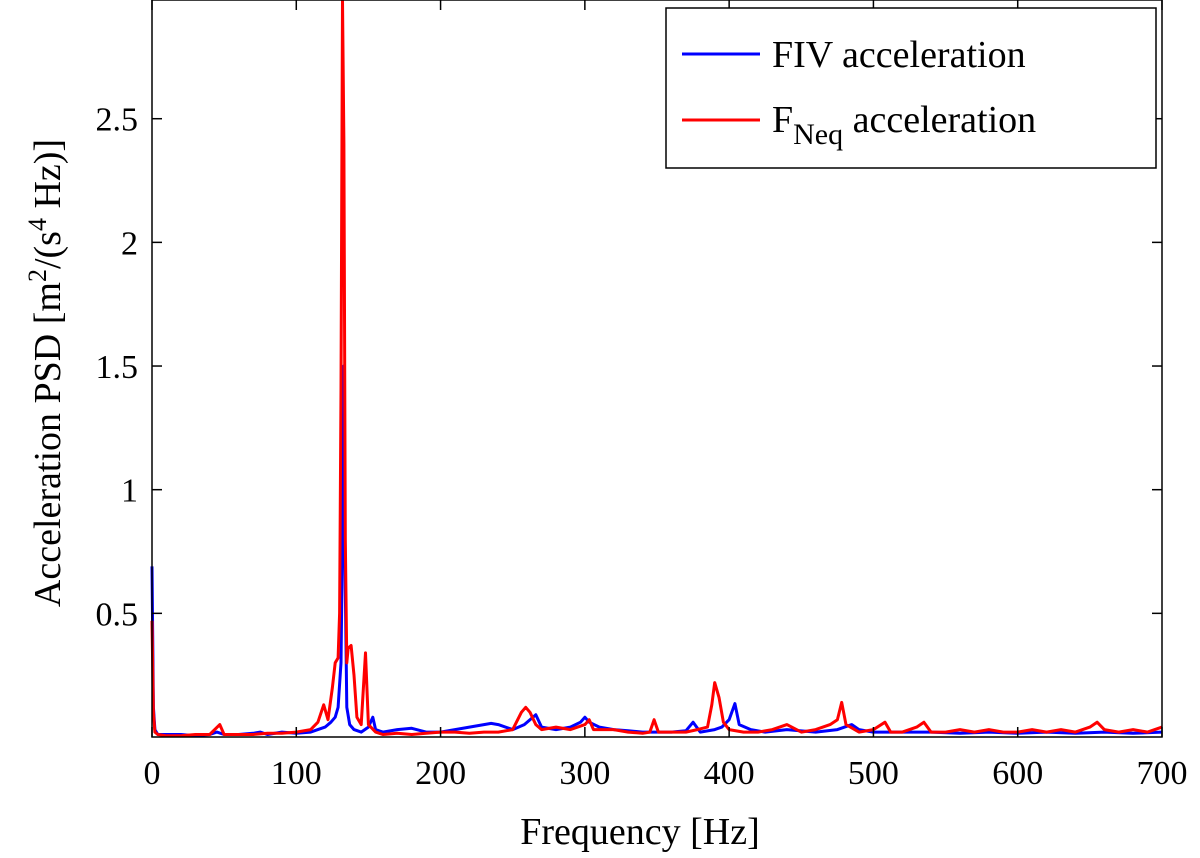  I want to click on legend-label-fneq-main: F, so click(782, 120).